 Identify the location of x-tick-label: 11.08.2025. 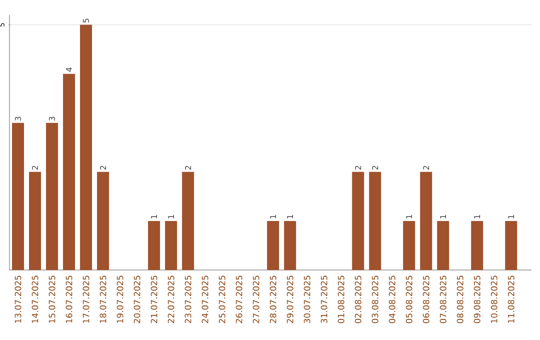
(511, 299).